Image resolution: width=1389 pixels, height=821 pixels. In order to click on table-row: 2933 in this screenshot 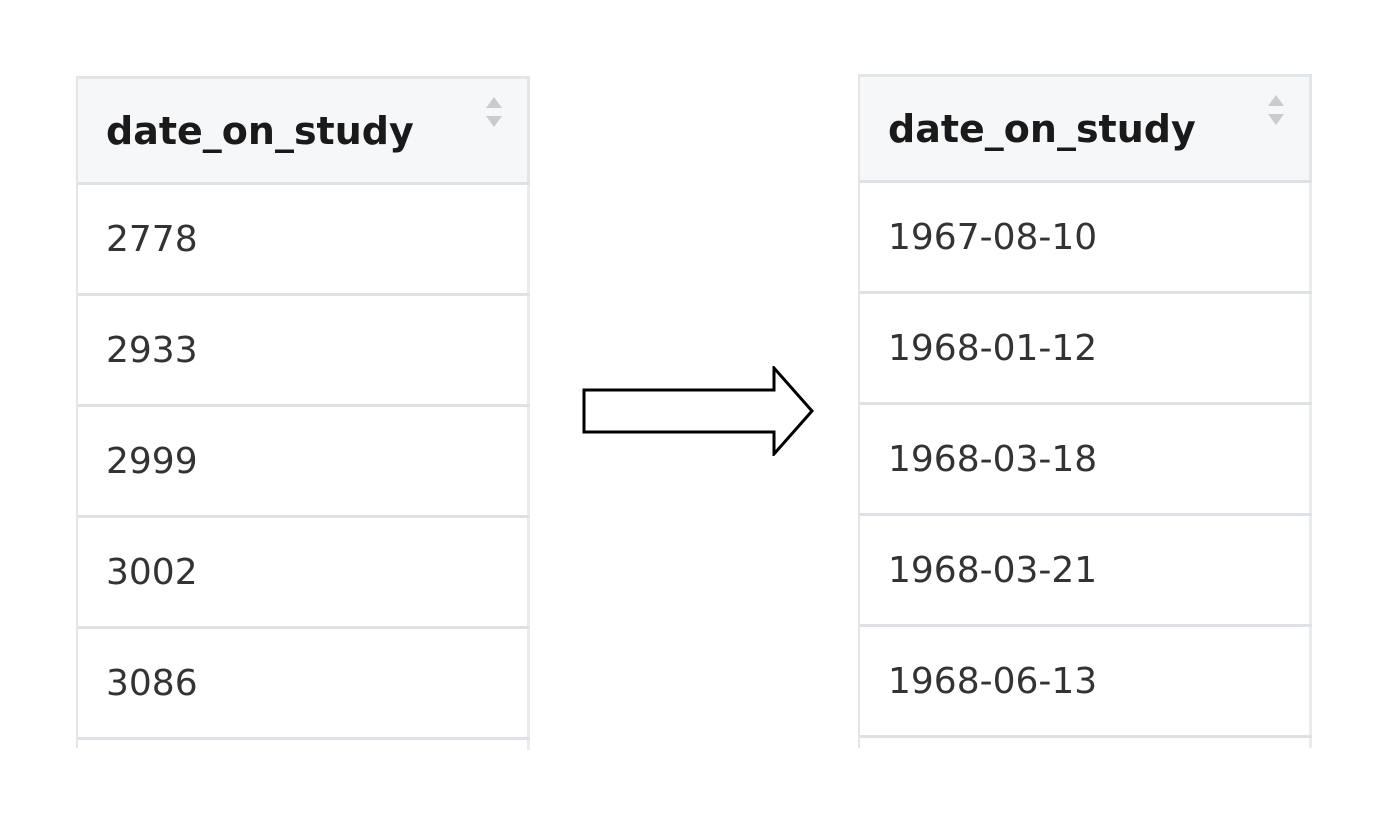, I will do `click(304, 350)`.